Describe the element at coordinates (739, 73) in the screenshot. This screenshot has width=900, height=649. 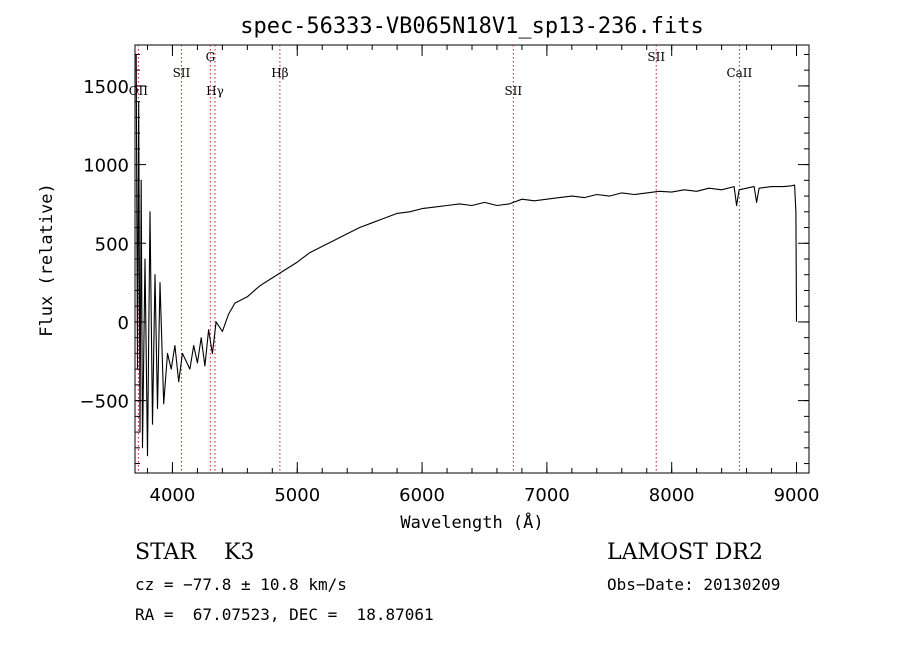
I see `spectral-line-label: CaII` at that location.